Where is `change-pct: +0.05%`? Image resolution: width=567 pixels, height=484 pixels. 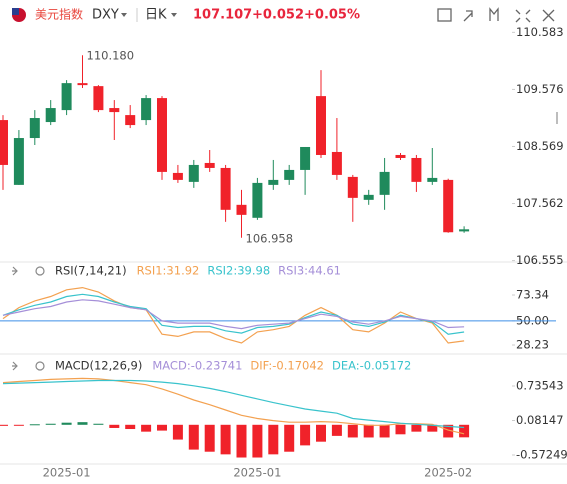 change-pct: +0.05% is located at coordinates (332, 15).